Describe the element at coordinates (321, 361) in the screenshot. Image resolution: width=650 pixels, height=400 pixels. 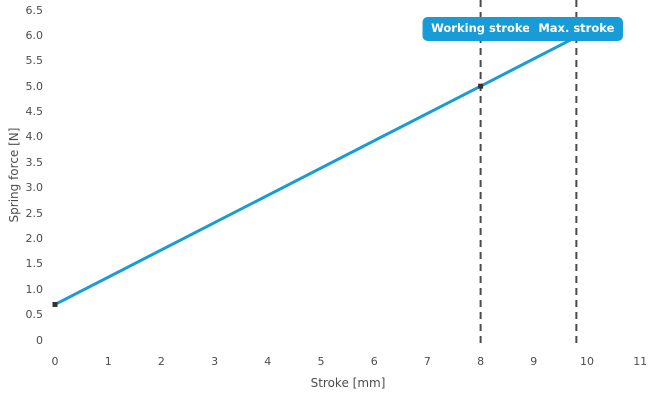
I see `x-tick-label: 5` at that location.